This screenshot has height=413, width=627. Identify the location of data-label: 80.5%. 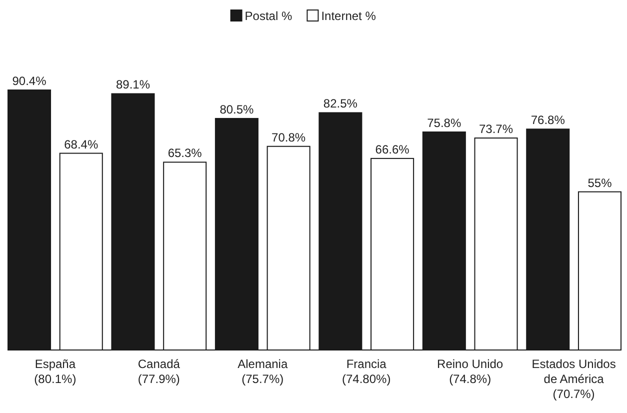
(237, 109).